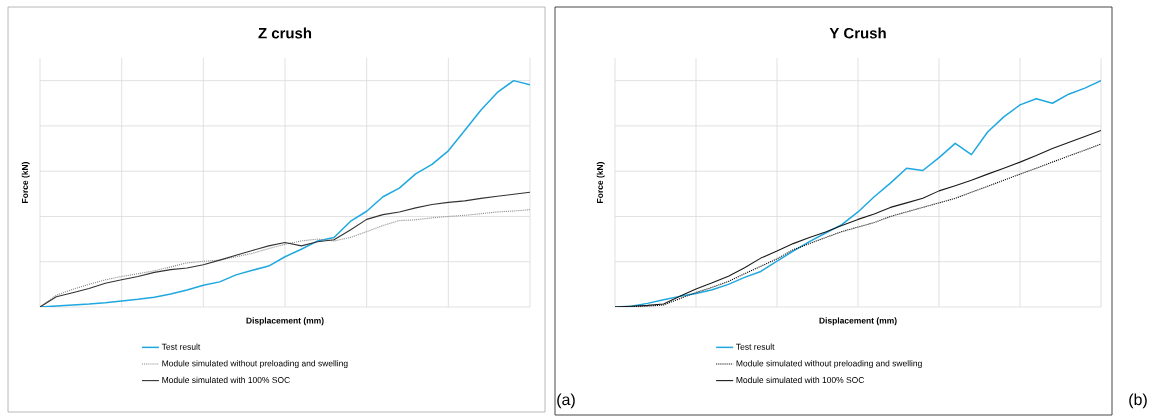  What do you see at coordinates (285, 33) in the screenshot?
I see `chart-title: Z crush` at bounding box center [285, 33].